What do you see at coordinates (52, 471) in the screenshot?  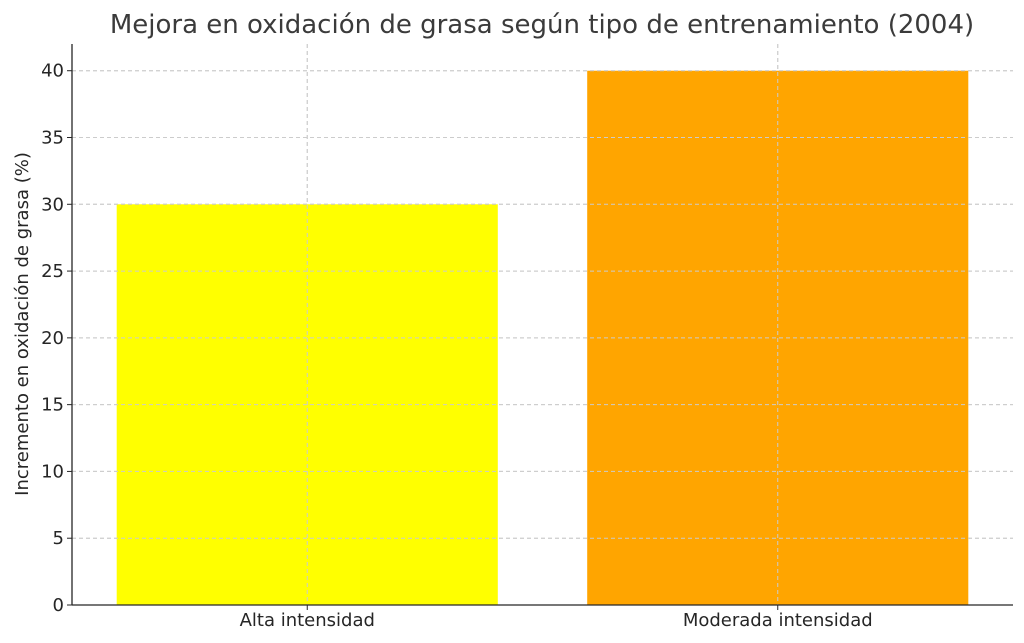 I see `y-tick-label: 10` at bounding box center [52, 471].